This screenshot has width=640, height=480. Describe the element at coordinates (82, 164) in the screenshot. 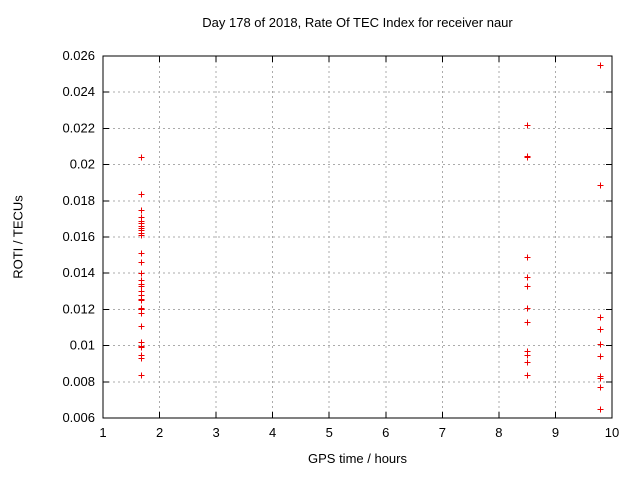

I see `y-tick-label: 0.02` at that location.